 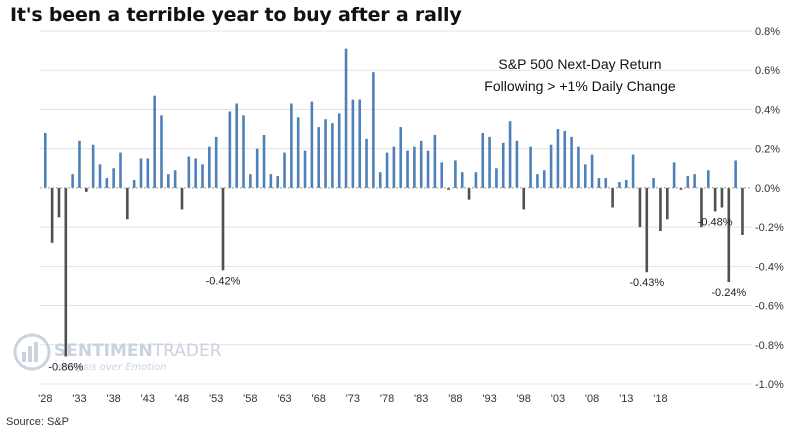 What do you see at coordinates (113, 399) in the screenshot?
I see `x-tick-label: '38` at bounding box center [113, 399].